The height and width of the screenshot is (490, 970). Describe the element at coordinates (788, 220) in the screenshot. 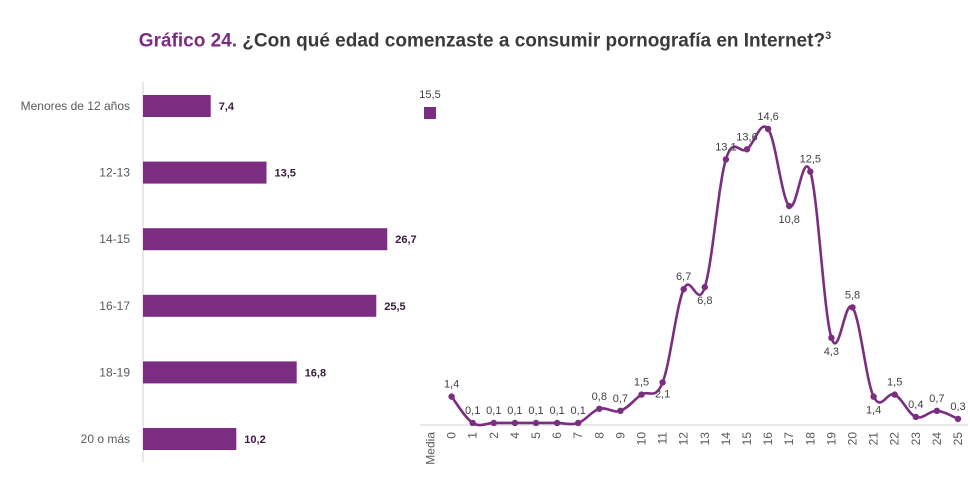

I see `point-value-label: 10,8` at that location.